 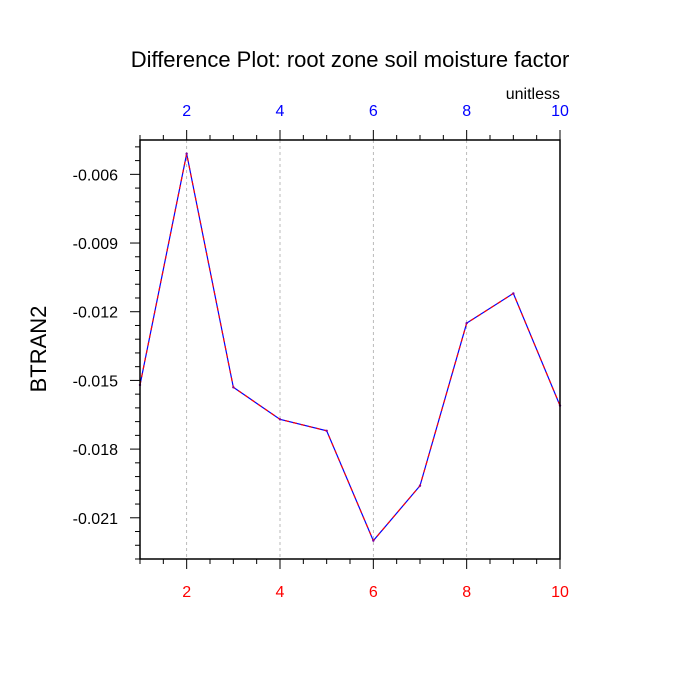 I want to click on x-tick-label-top: 2, so click(x=186, y=111).